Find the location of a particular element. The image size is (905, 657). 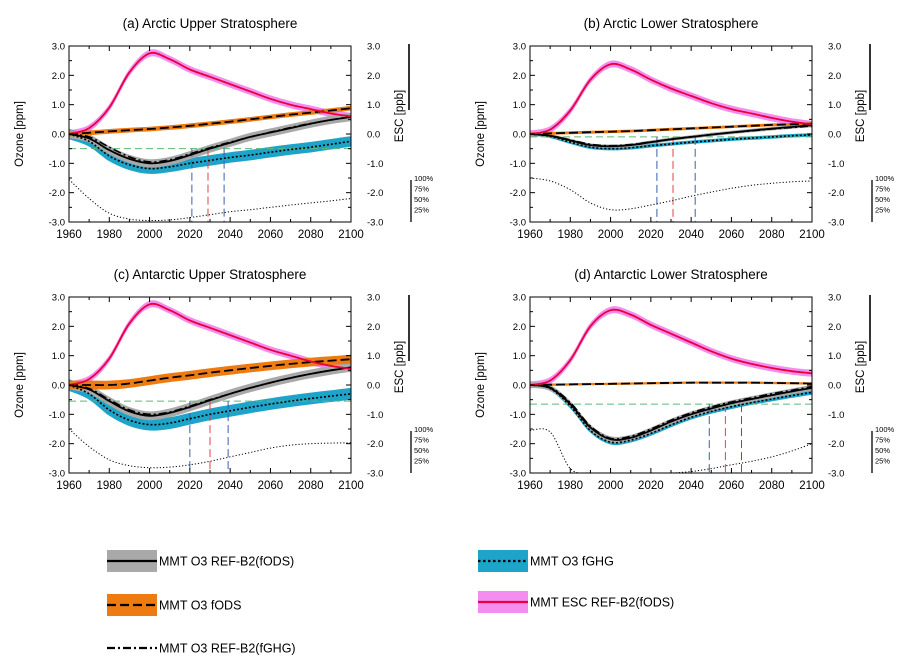

fghg-band is located at coordinates (671, 414).